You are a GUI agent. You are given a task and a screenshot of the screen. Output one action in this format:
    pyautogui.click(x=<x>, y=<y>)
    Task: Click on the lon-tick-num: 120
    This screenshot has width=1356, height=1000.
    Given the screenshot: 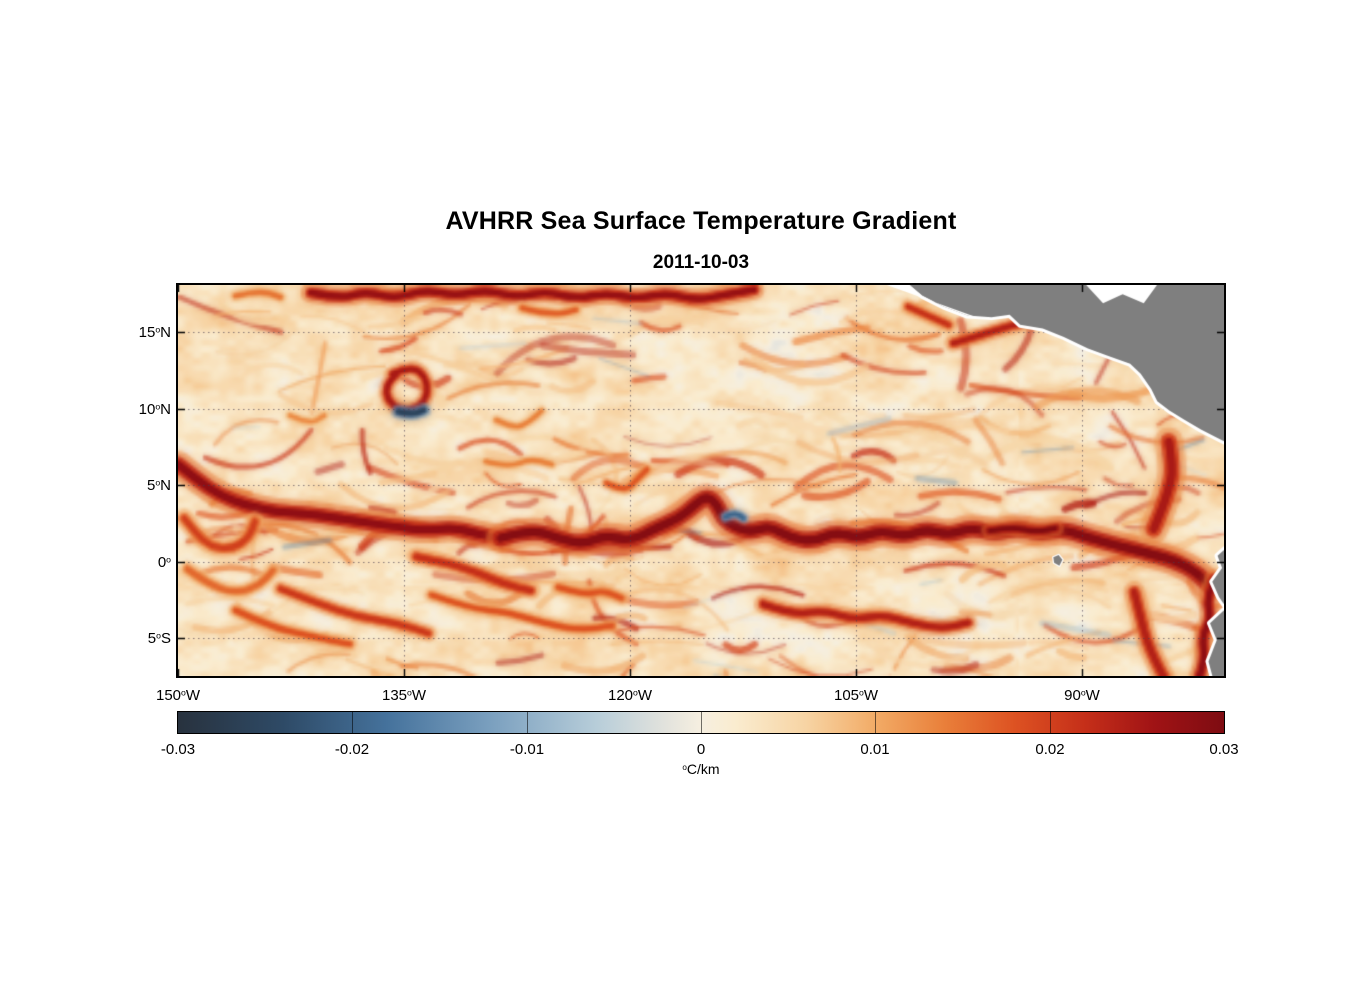 What is the action you would take?
    pyautogui.click(x=620, y=695)
    